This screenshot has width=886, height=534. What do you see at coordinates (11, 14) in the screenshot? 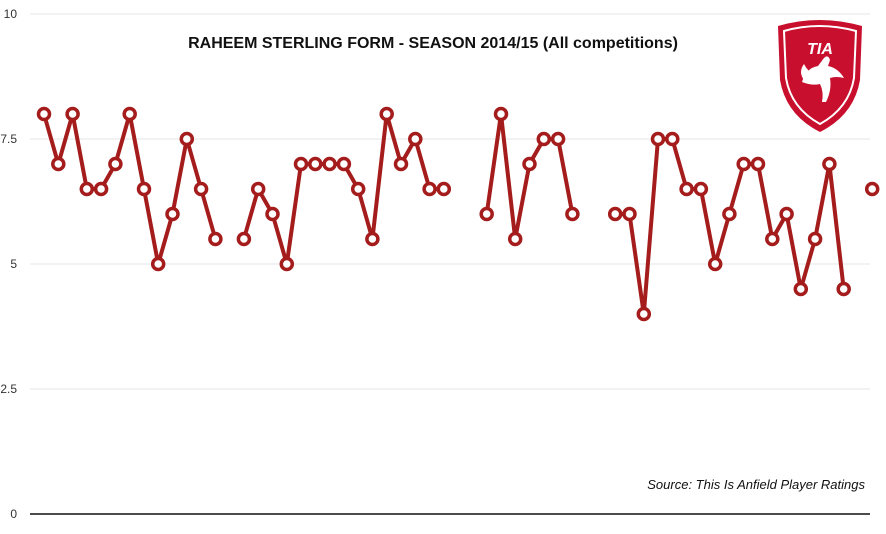
I see `y-tick-label-4: 10` at bounding box center [11, 14].